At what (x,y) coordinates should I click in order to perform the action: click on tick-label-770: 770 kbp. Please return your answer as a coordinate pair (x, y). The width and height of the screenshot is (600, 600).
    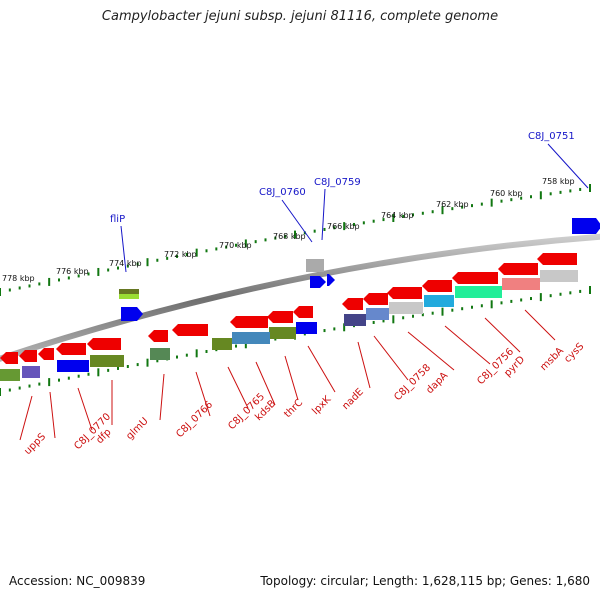
    Looking at the image, I should click on (235, 245).